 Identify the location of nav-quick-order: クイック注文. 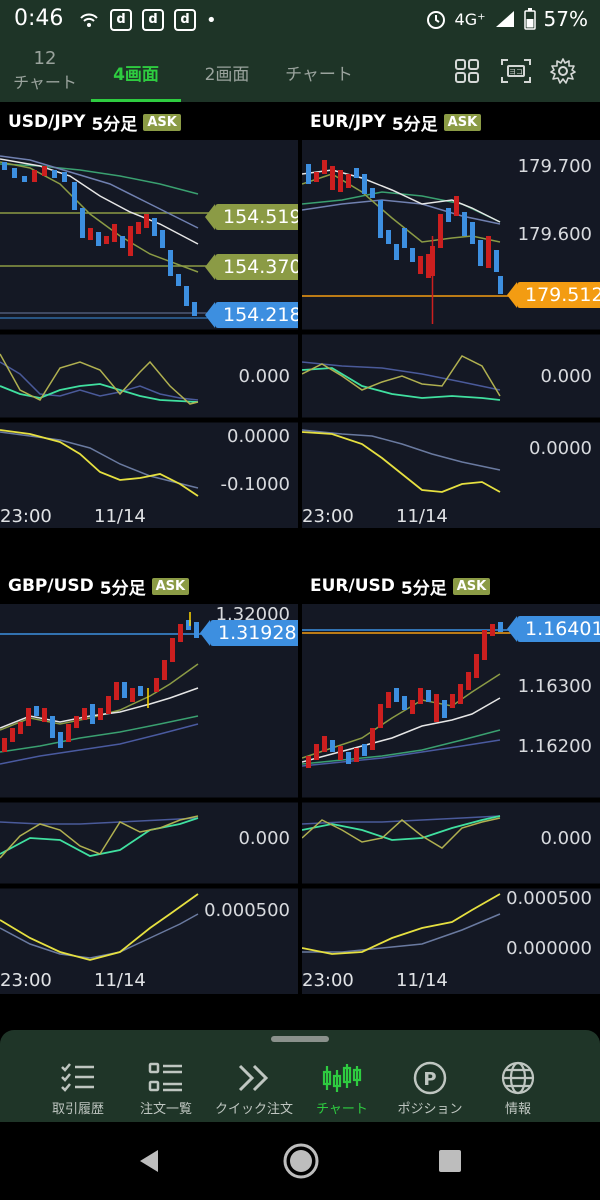
(254, 1087).